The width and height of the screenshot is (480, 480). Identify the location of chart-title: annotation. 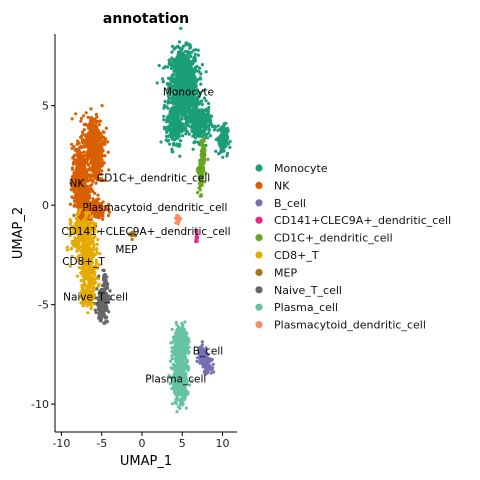
(146, 19).